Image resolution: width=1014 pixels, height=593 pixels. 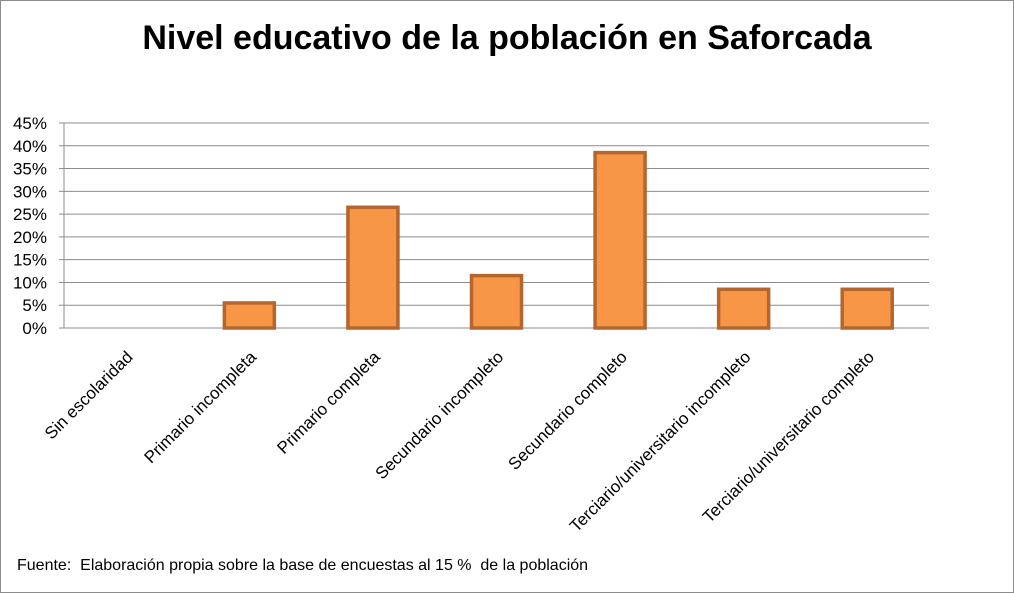 I want to click on x-category-label: Primario completa, so click(x=328, y=402).